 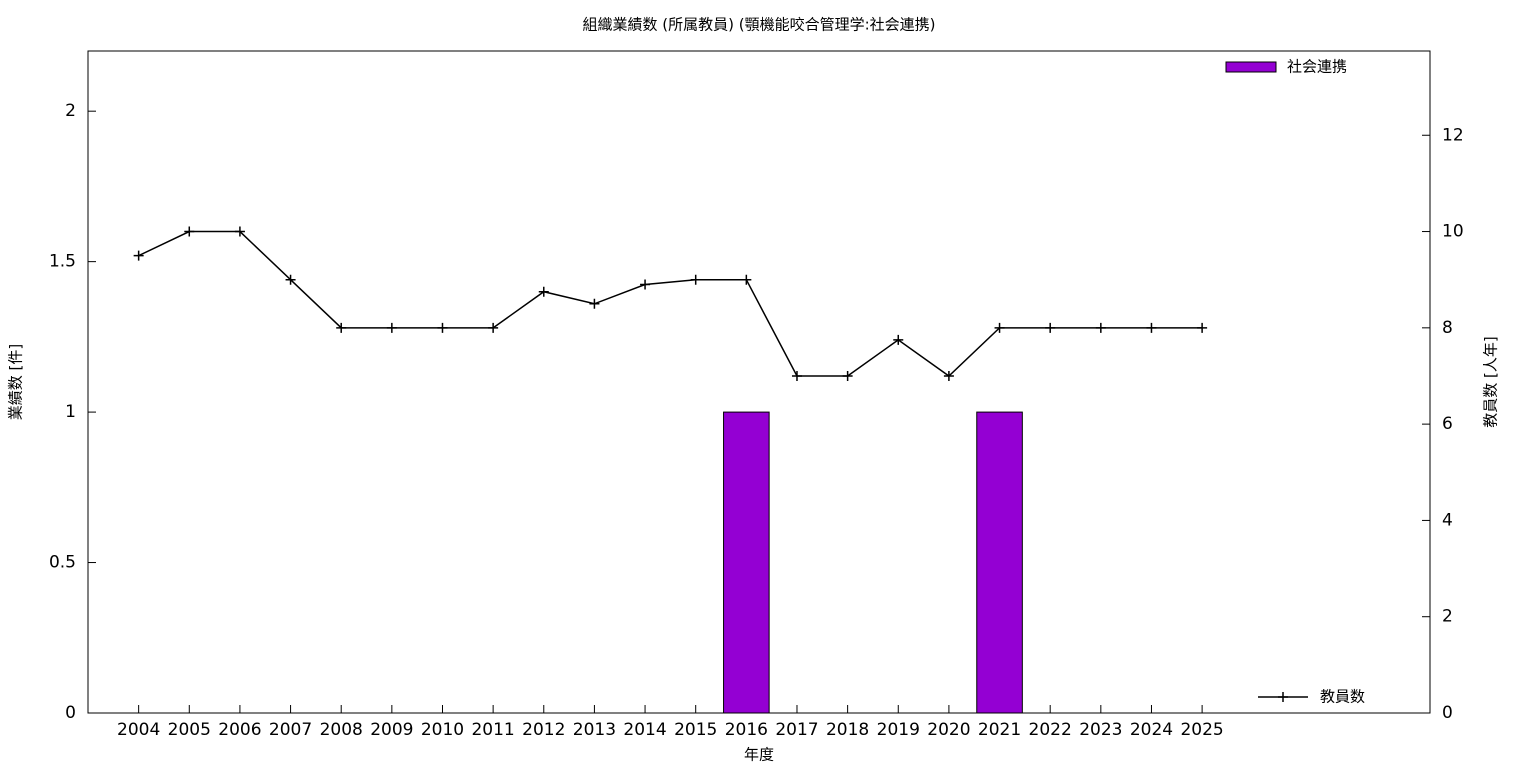 I want to click on x-tick-label: 2014, so click(x=644, y=730).